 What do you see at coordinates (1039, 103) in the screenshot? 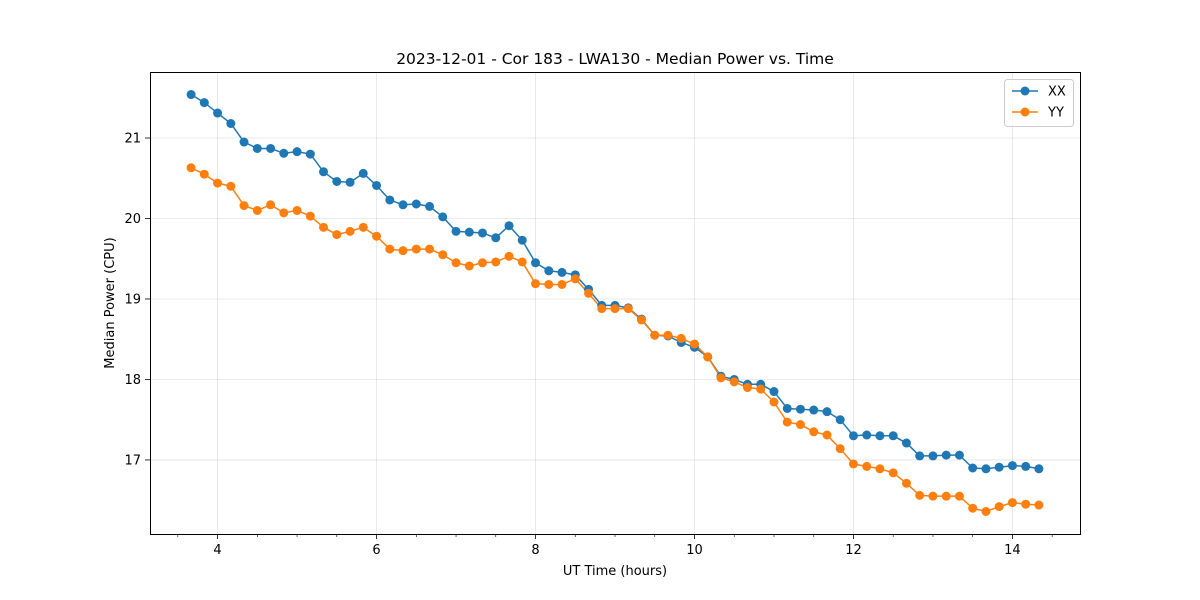
I see `legend: XX YY` at bounding box center [1039, 103].